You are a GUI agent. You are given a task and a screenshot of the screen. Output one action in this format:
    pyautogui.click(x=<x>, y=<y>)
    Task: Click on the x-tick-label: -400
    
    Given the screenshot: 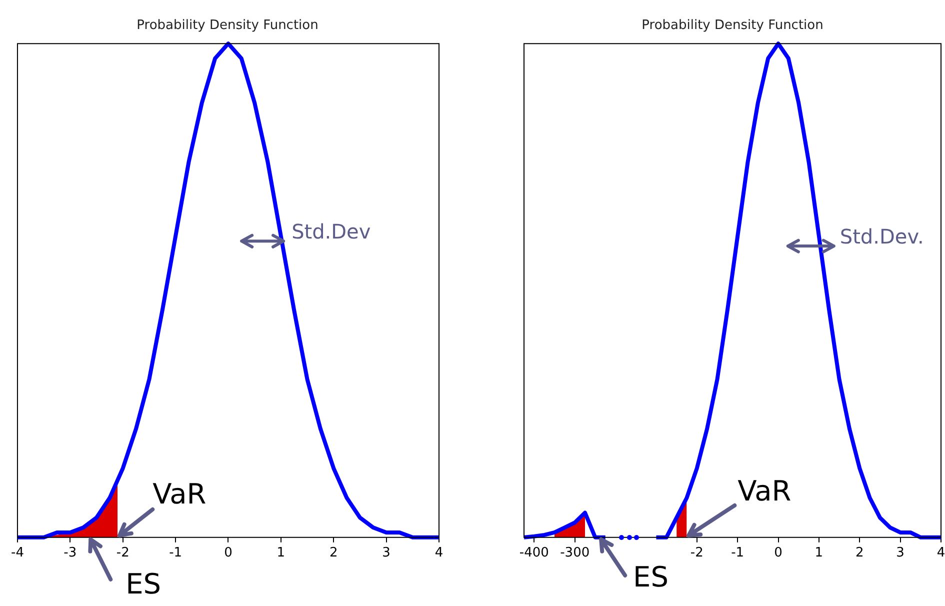 What is the action you would take?
    pyautogui.click(x=534, y=553)
    